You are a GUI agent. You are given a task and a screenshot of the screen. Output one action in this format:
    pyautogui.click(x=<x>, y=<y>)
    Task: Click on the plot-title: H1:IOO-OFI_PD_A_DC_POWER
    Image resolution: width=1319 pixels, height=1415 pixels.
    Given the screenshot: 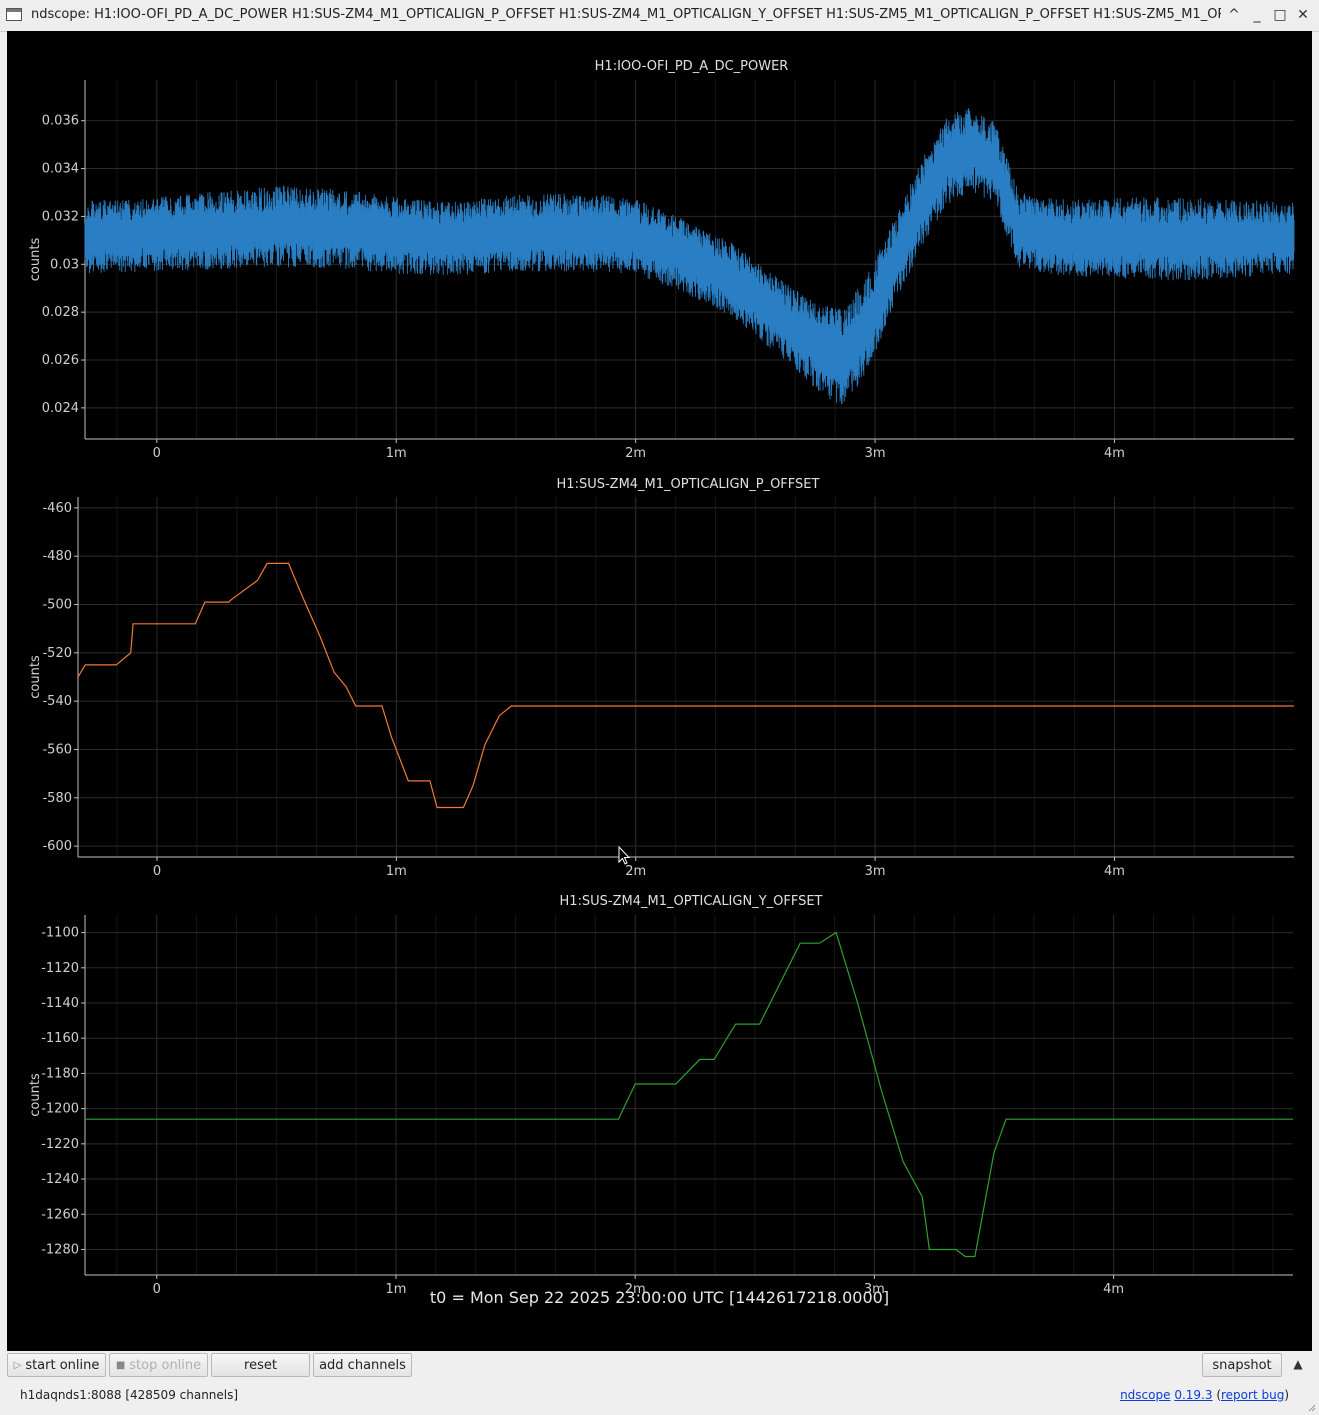 What is the action you would take?
    pyautogui.click(x=692, y=66)
    